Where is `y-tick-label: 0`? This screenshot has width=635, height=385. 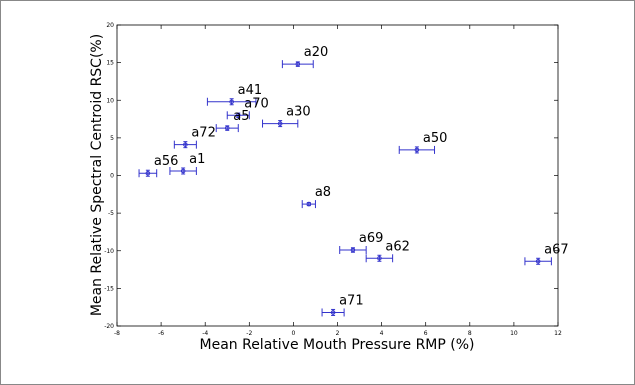 y-tick-label: 0 is located at coordinates (112, 176).